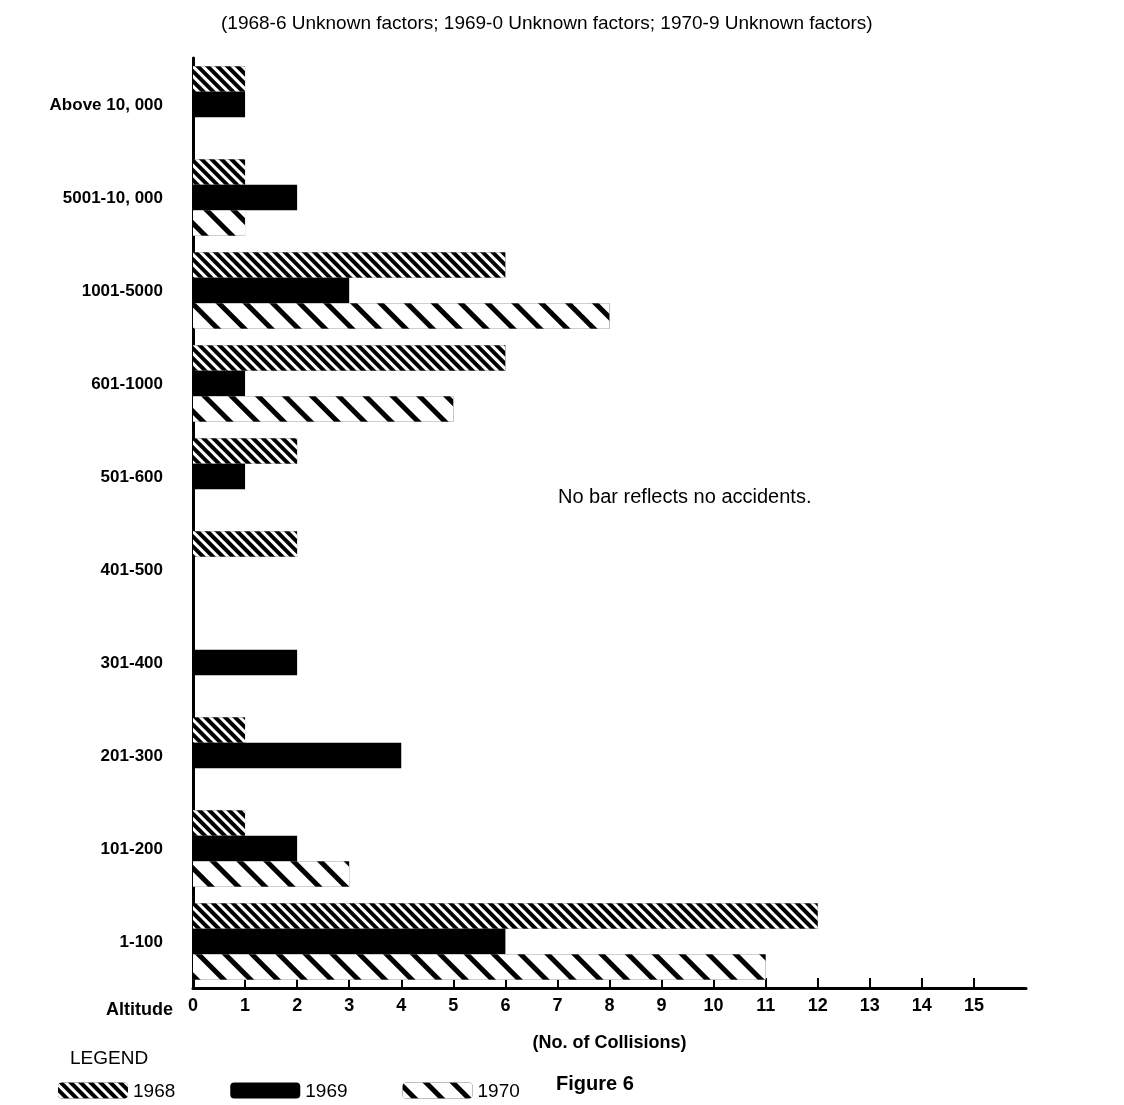 This screenshot has width=1124, height=1105. I want to click on y-tick-label: 1-100, so click(141, 941).